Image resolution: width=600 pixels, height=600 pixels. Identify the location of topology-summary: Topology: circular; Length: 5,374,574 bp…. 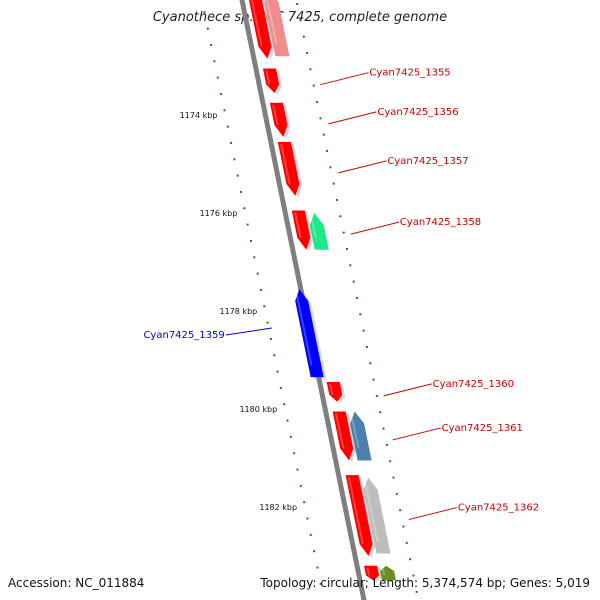
(425, 583).